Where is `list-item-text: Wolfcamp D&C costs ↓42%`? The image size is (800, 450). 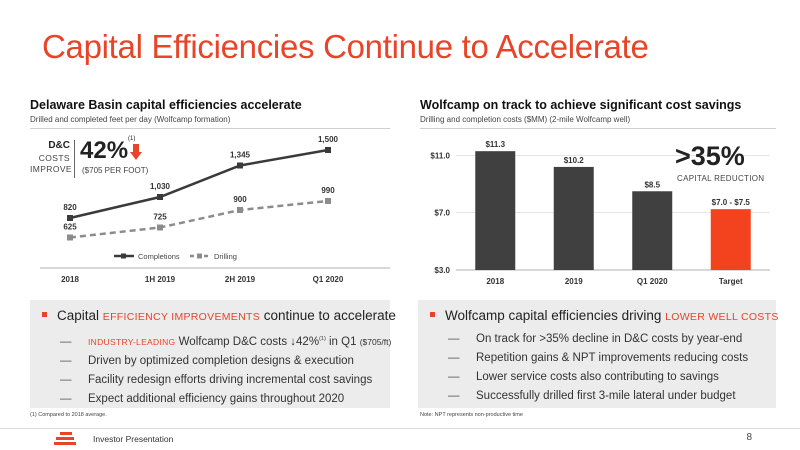 list-item-text: Wolfcamp D&C costs ↓42% is located at coordinates (247, 341).